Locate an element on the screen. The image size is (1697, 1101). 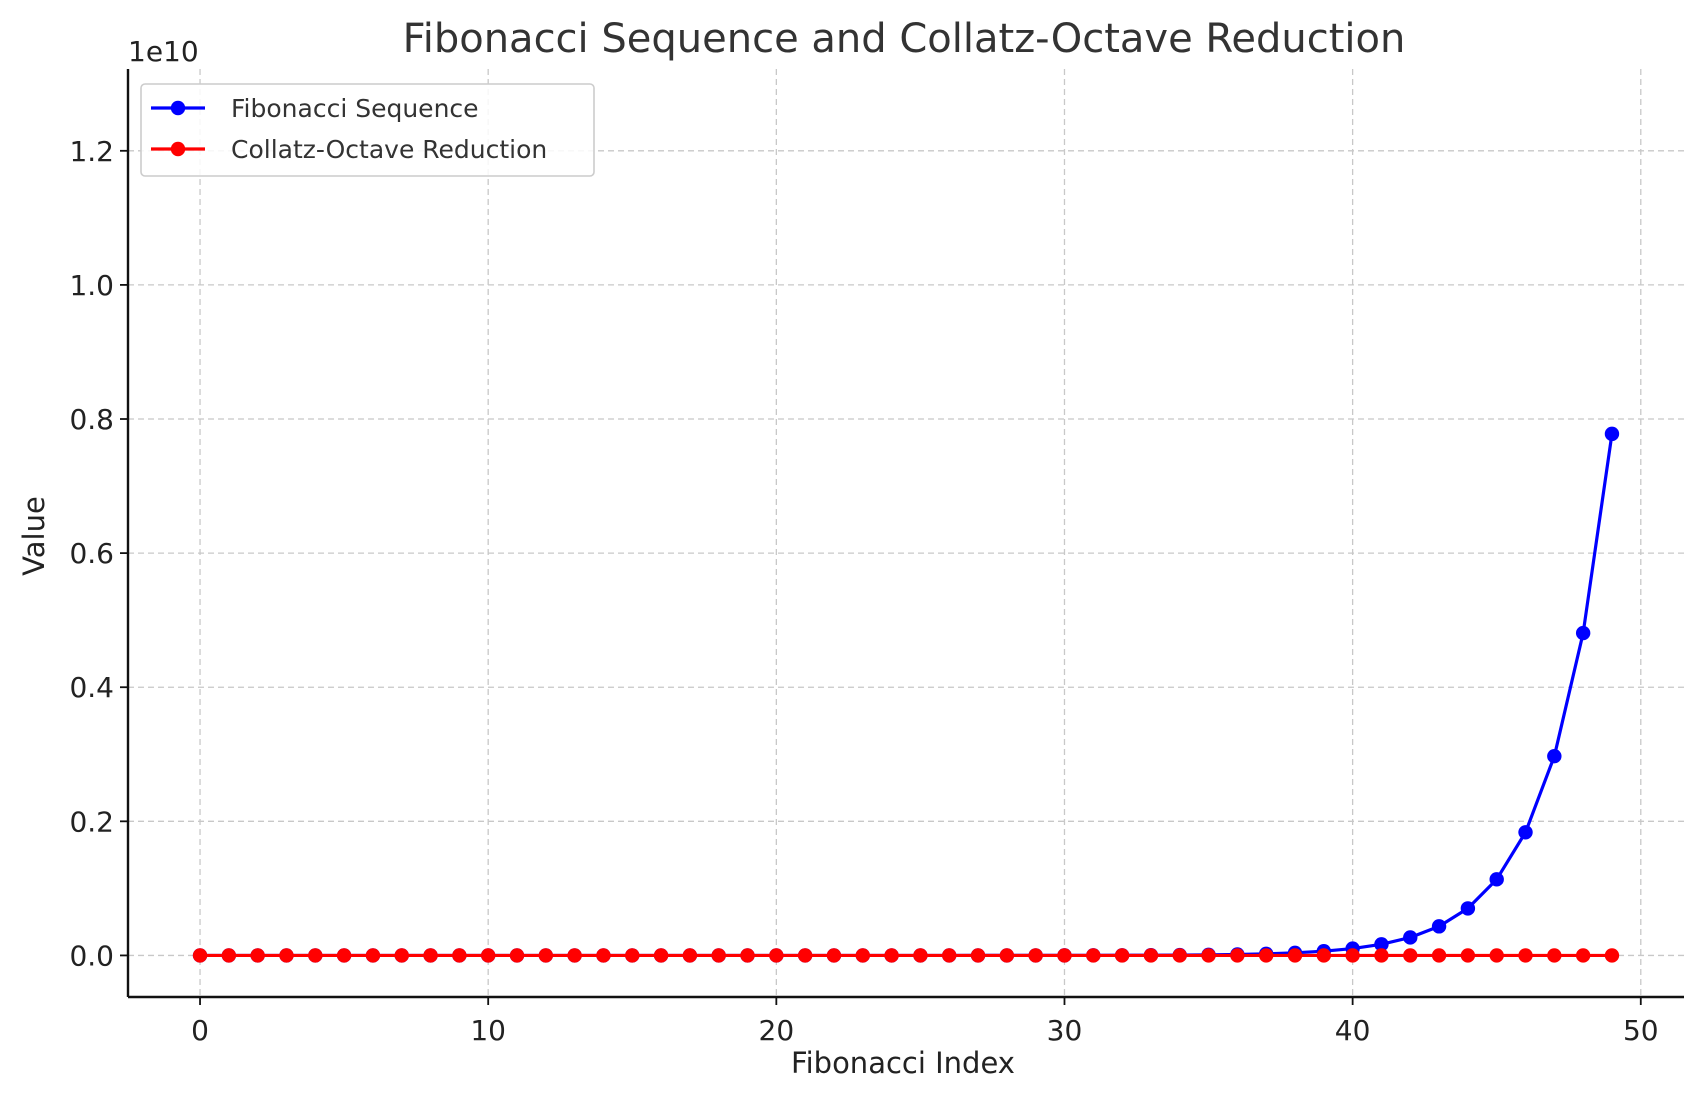
x-axis-label: Fibonacci Index is located at coordinates (903, 1063).